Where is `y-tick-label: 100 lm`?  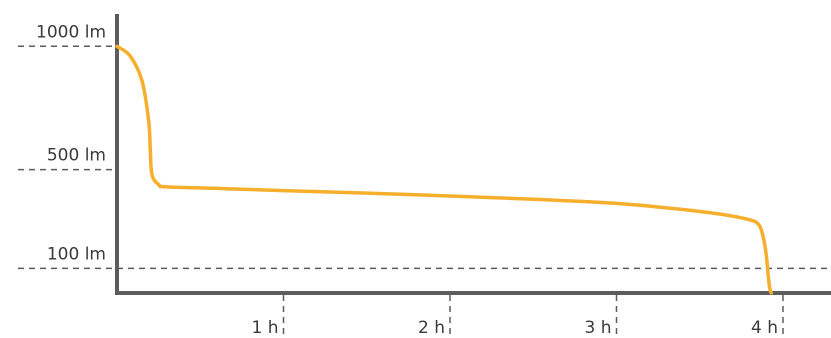
y-tick-label: 100 lm is located at coordinates (76, 254).